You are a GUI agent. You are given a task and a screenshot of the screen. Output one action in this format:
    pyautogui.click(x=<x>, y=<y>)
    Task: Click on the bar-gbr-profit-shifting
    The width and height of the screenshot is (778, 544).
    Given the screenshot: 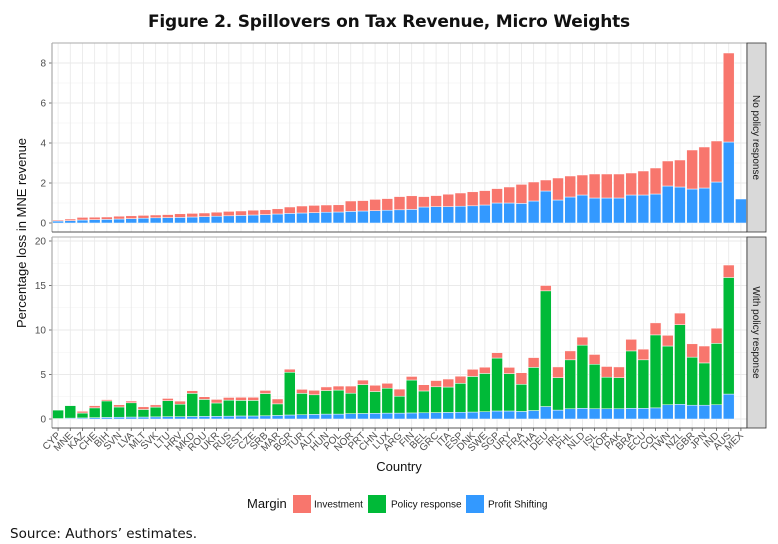 What is the action you would take?
    pyautogui.click(x=692, y=206)
    